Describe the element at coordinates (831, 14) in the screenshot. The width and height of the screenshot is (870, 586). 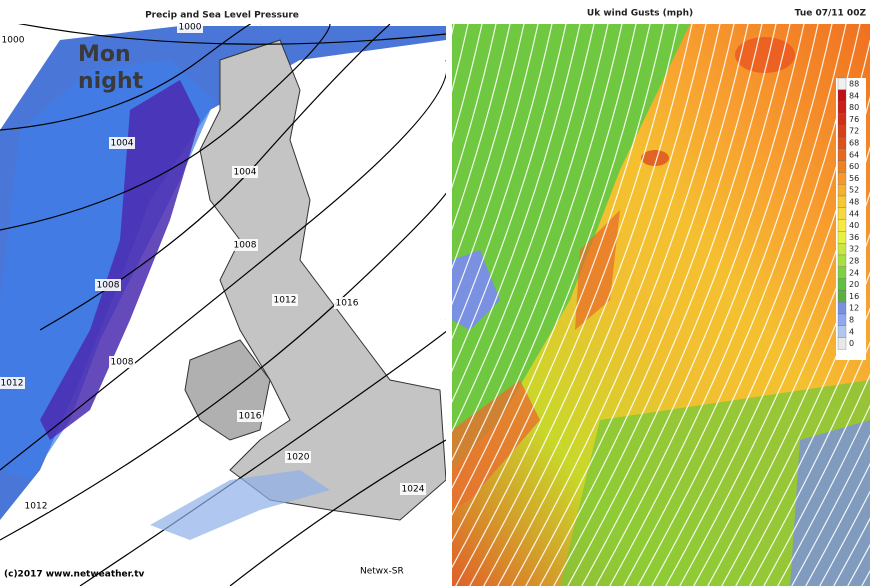
I see `timestamp: Tue 07/11 00Z` at that location.